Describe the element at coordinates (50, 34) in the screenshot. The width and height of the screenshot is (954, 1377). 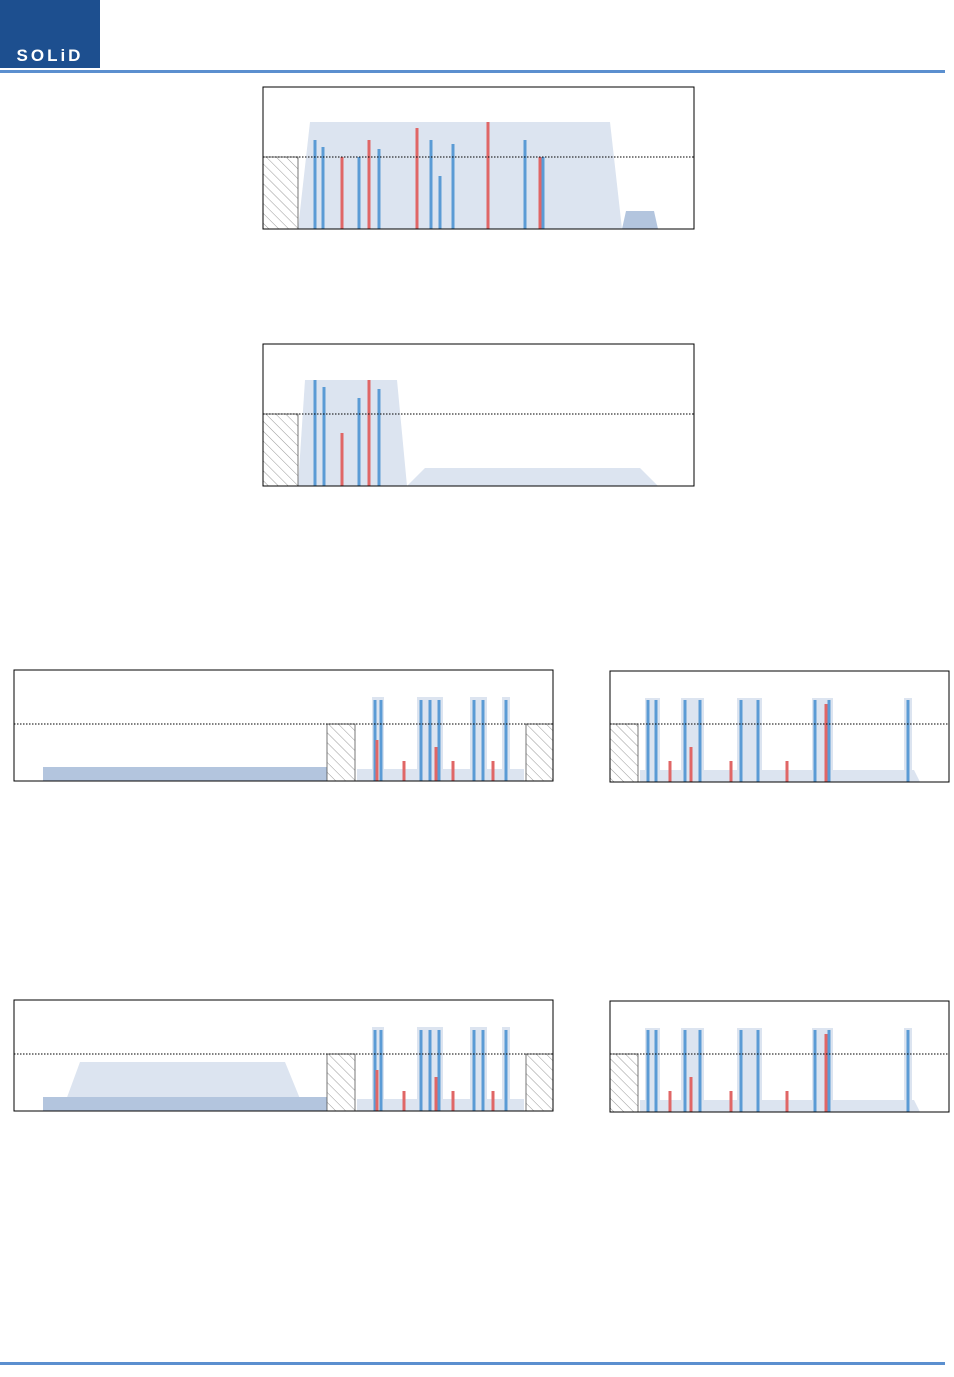
I see `logo-box: SOLiD` at that location.